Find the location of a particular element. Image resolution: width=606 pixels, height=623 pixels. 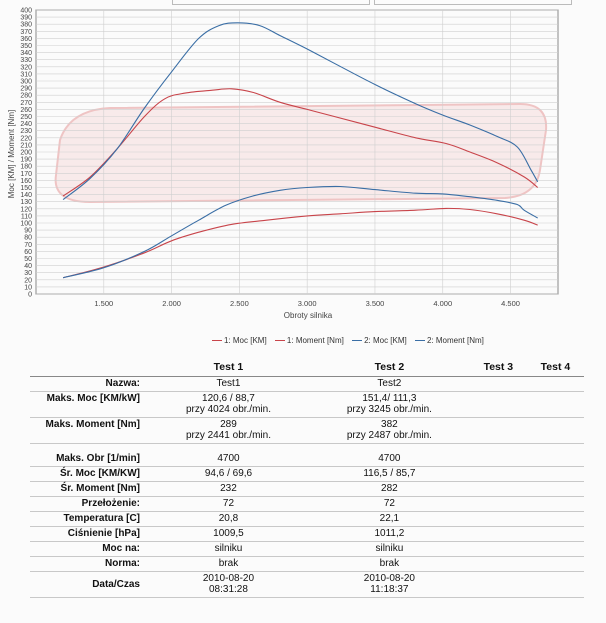

table-row: Śr. Moment [Nm] 232 282 is located at coordinates (307, 489).